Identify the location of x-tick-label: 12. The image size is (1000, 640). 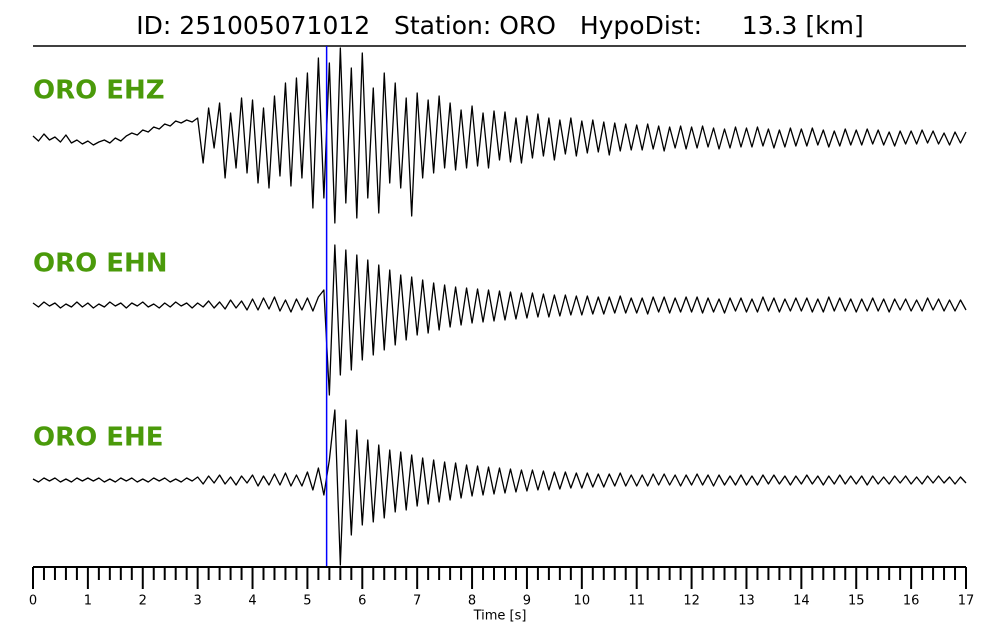
(691, 601).